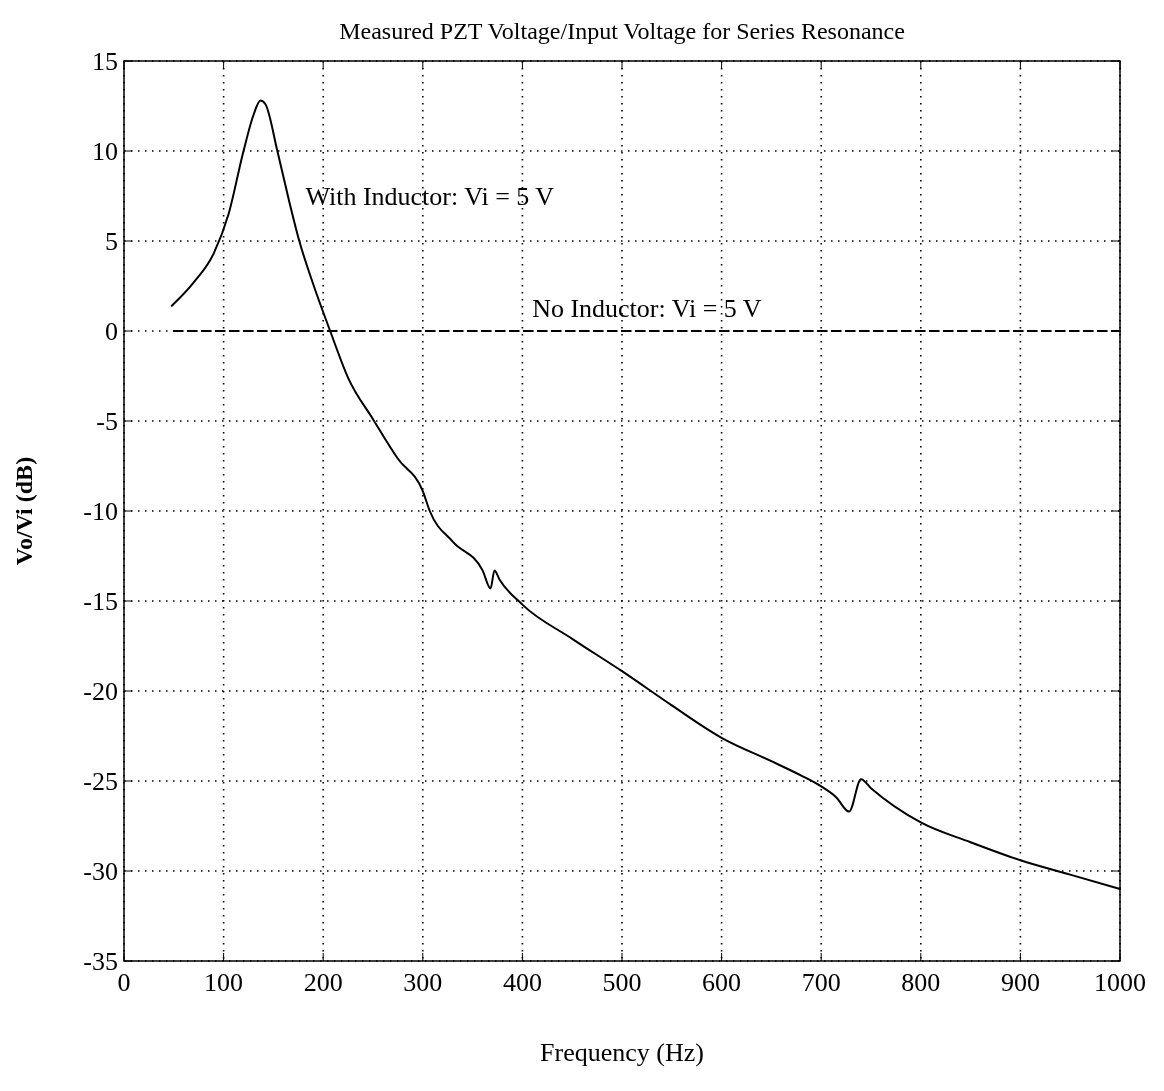 Image resolution: width=1164 pixels, height=1091 pixels. What do you see at coordinates (100, 962) in the screenshot?
I see `y-tick-label: -35` at bounding box center [100, 962].